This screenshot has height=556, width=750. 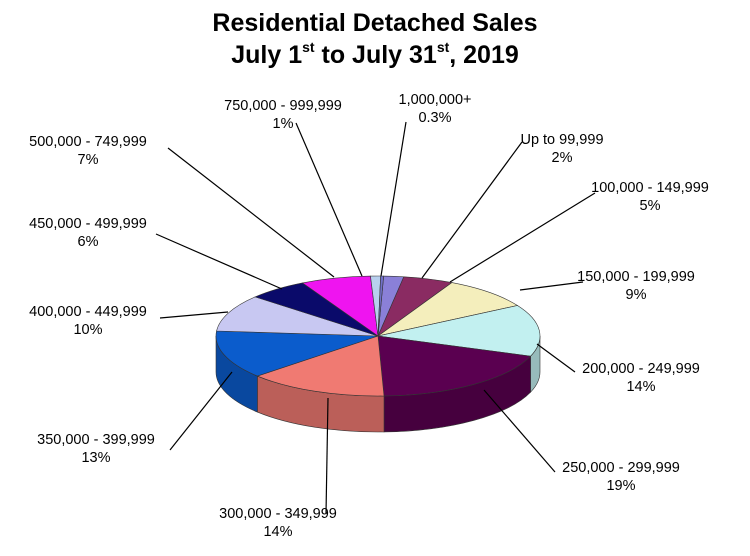 I want to click on slice-label: 400,000 - 449,999, so click(x=88, y=312).